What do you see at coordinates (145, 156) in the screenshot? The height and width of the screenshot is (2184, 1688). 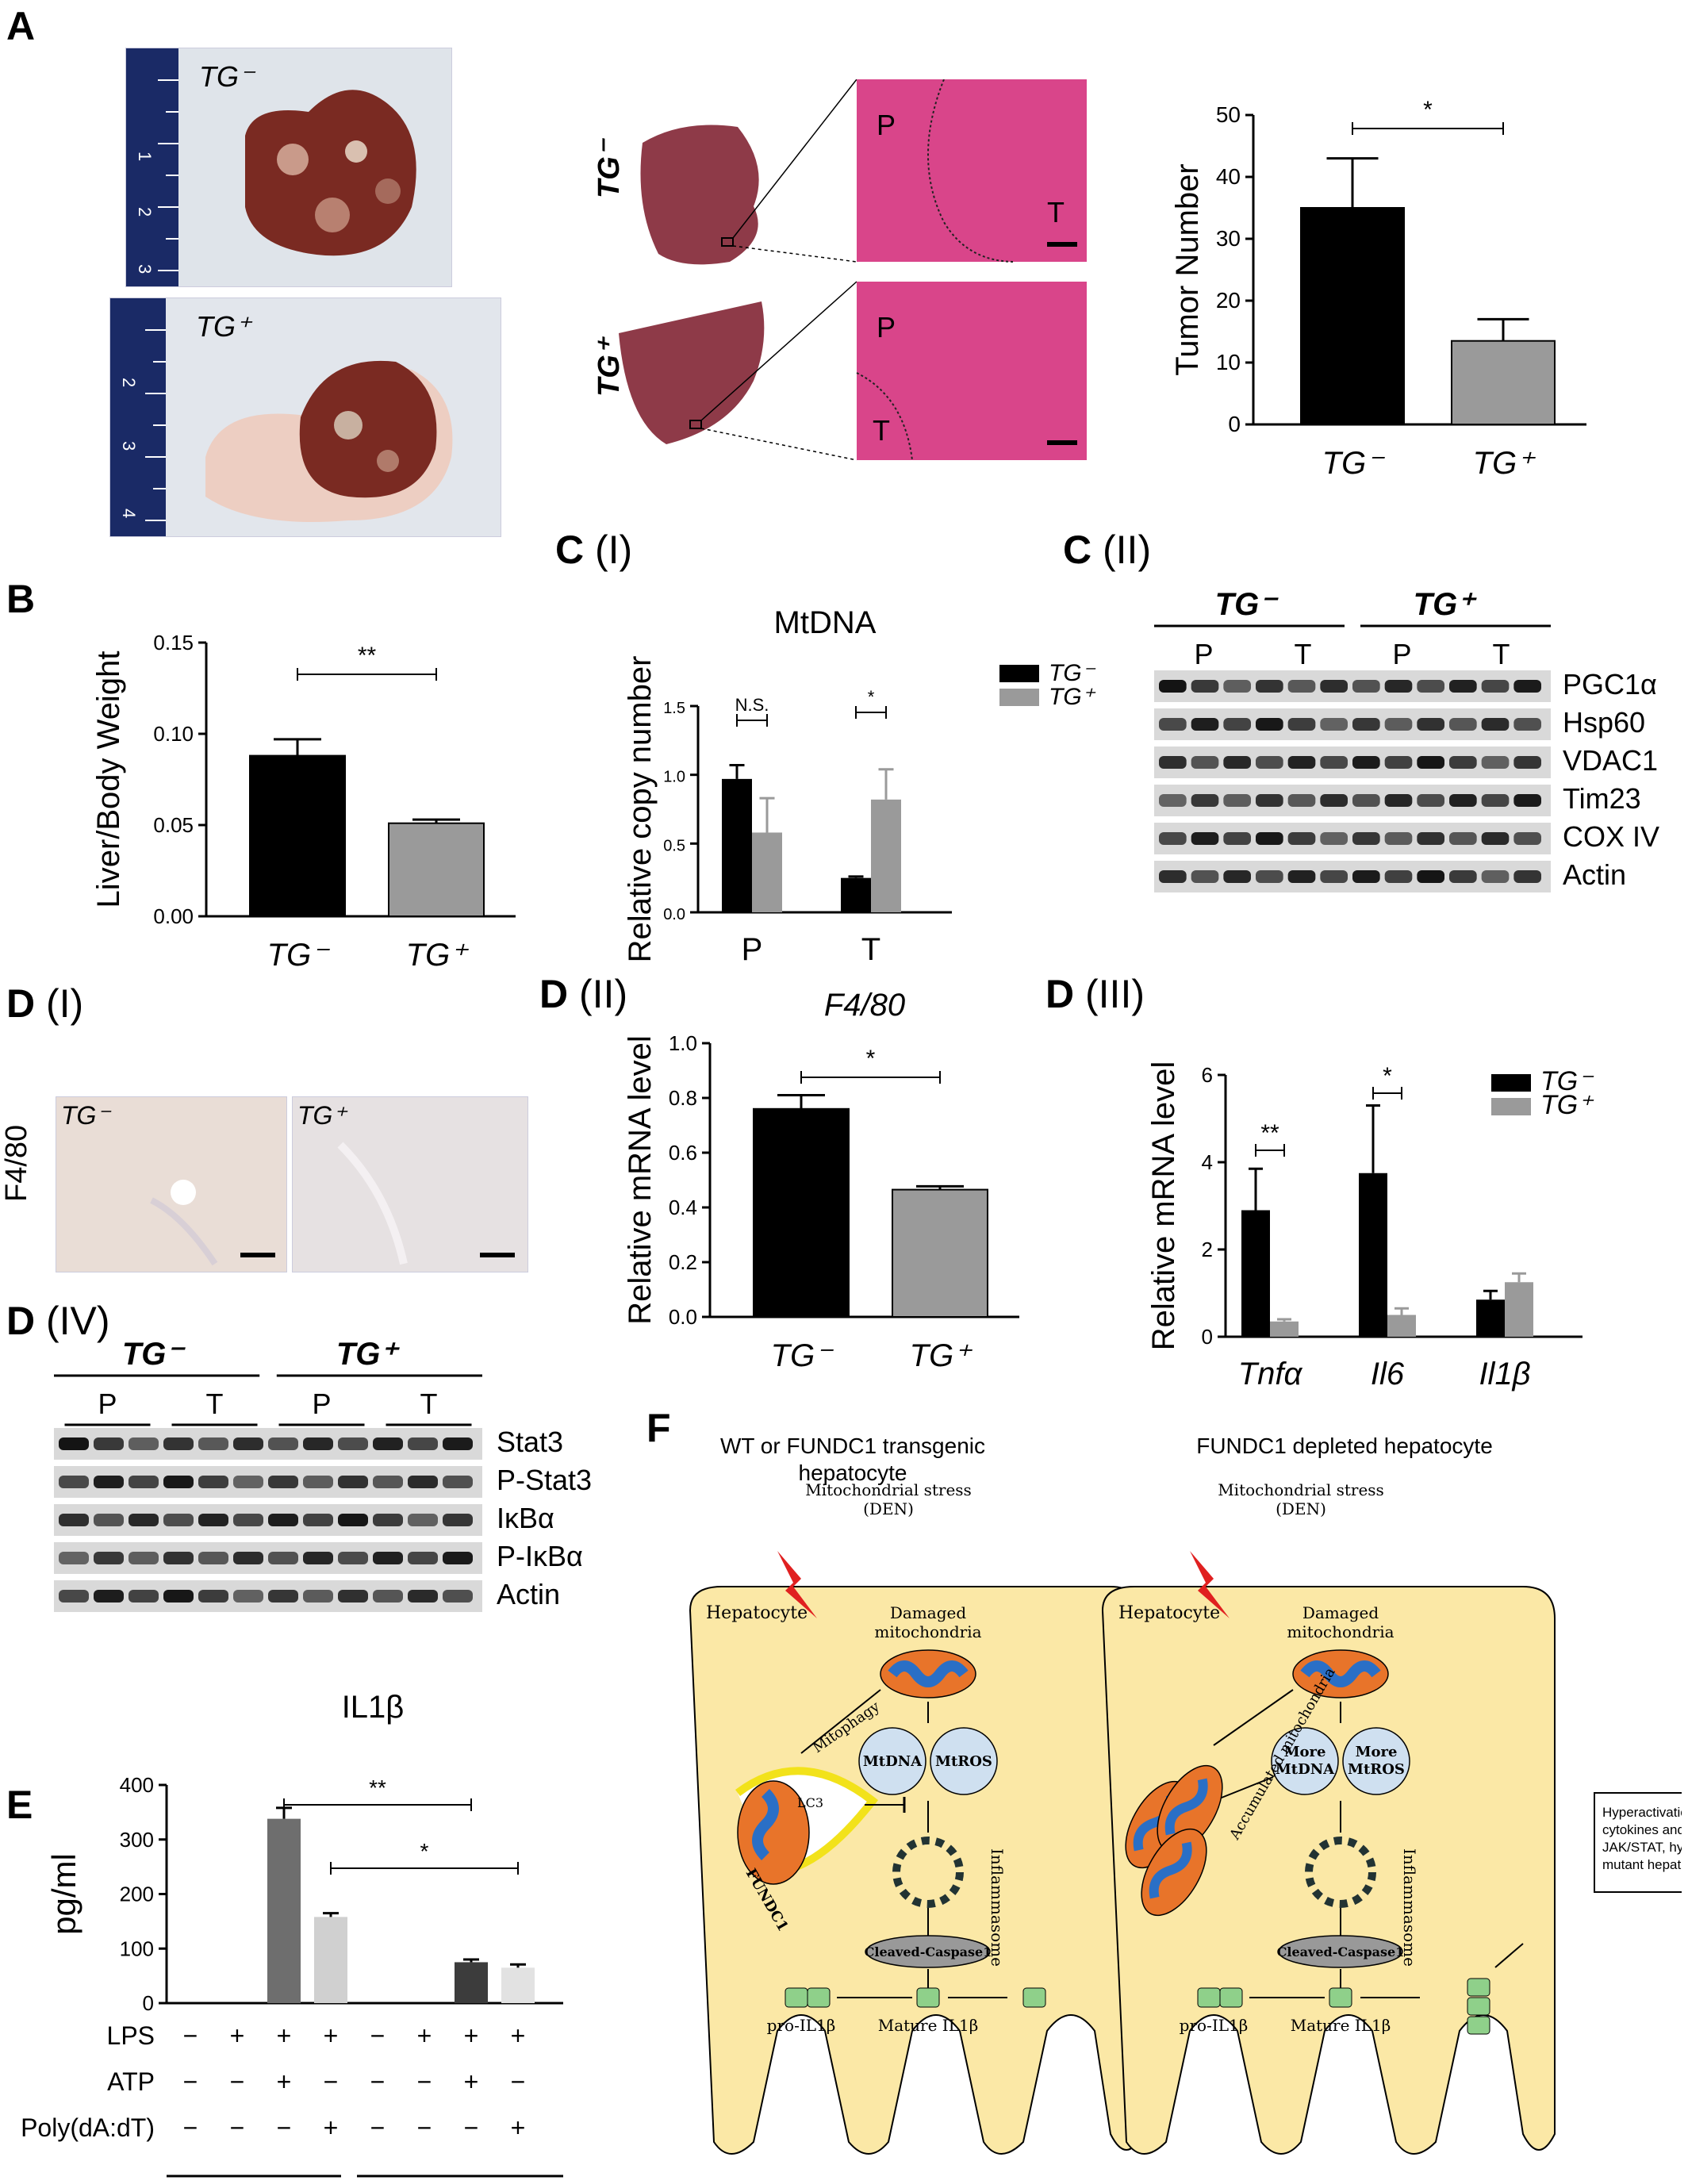 I see `ruler-tick: 1` at bounding box center [145, 156].